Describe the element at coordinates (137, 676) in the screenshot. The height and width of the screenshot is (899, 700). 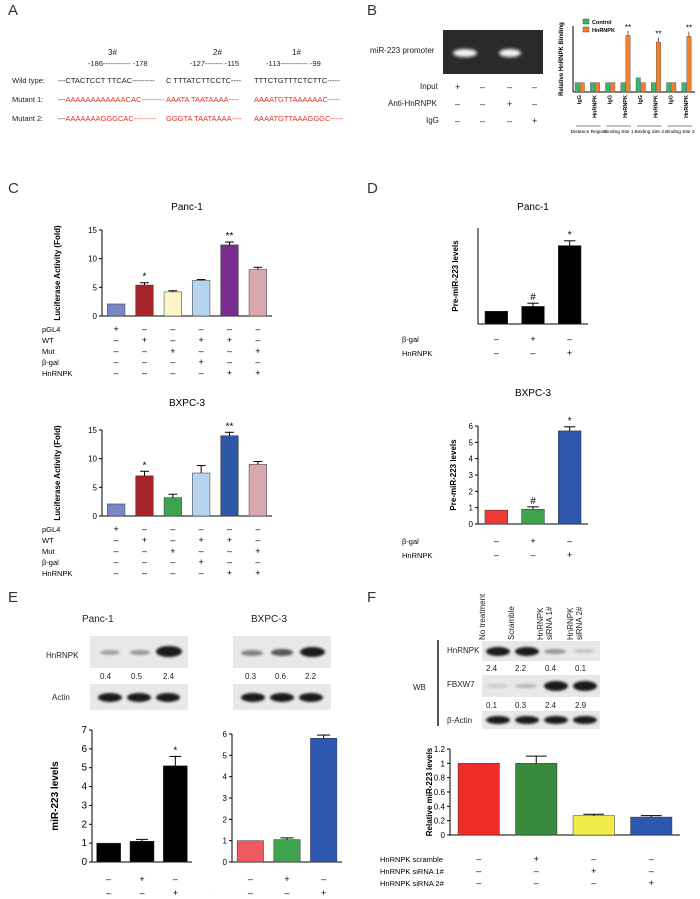
I see `e-left-val-2: 0.5` at that location.